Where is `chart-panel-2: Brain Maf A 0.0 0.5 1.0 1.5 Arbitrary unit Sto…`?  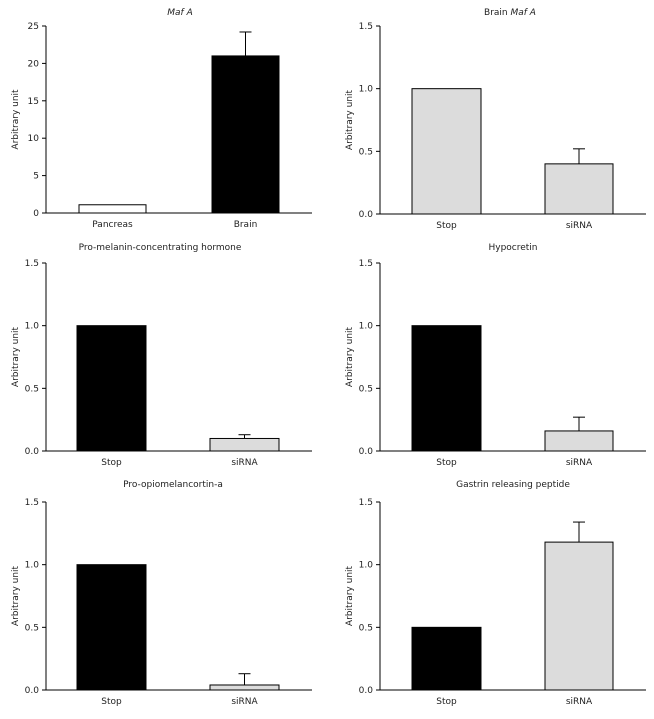
chart-panel-2: Brain Maf A 0.0 0.5 1.0 1.5 Arbitrary unit Sto… is located at coordinates (495, 119).